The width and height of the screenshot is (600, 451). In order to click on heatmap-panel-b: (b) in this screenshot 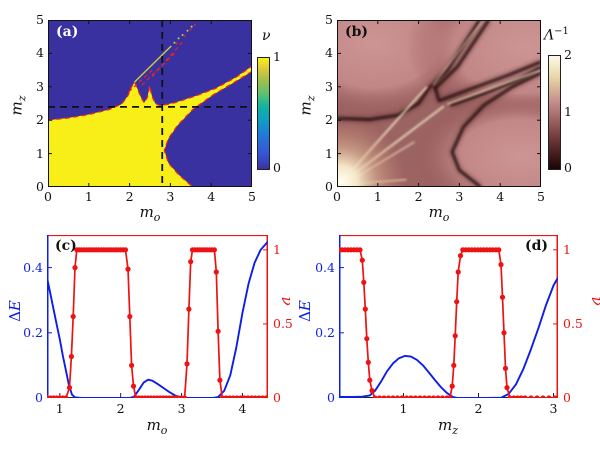, I will do `click(439, 103)`.